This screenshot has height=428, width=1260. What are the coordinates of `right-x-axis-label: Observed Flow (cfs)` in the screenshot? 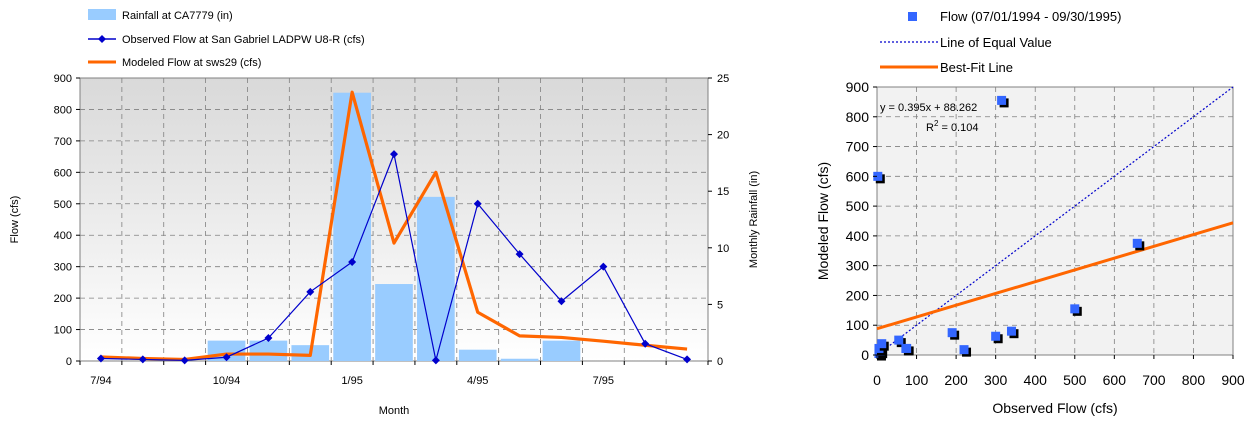 It's located at (1054, 408).